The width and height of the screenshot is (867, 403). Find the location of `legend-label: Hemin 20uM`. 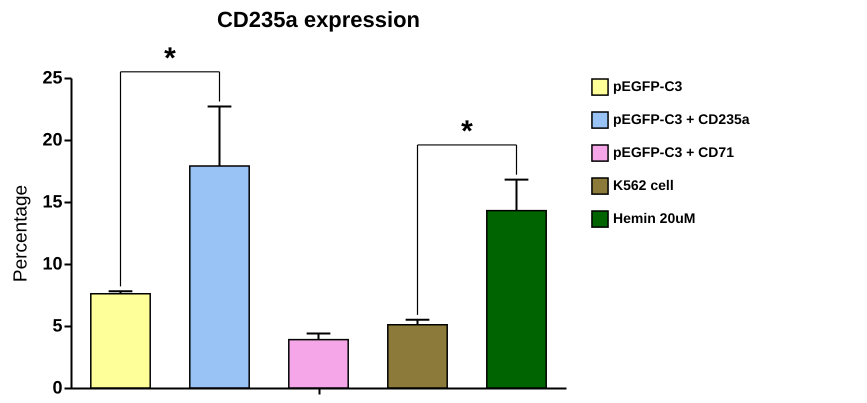

legend-label: Hemin 20uM is located at coordinates (654, 218).